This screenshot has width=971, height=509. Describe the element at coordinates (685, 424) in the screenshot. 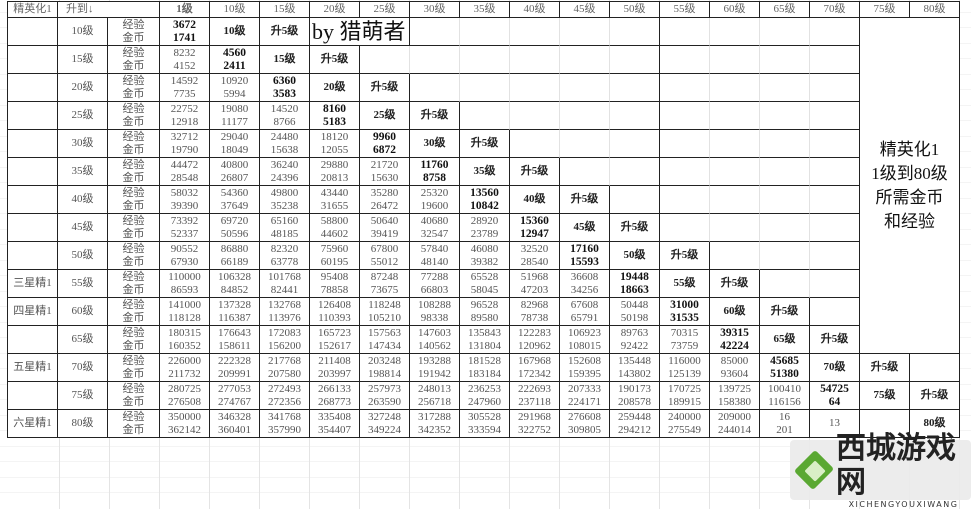

I see `data-cell: 240000 275549` at that location.